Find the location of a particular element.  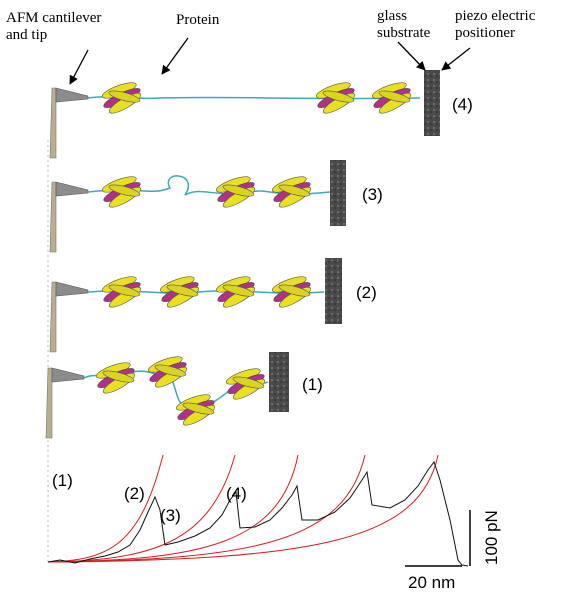

scale-x: 20 nm is located at coordinates (431, 582).